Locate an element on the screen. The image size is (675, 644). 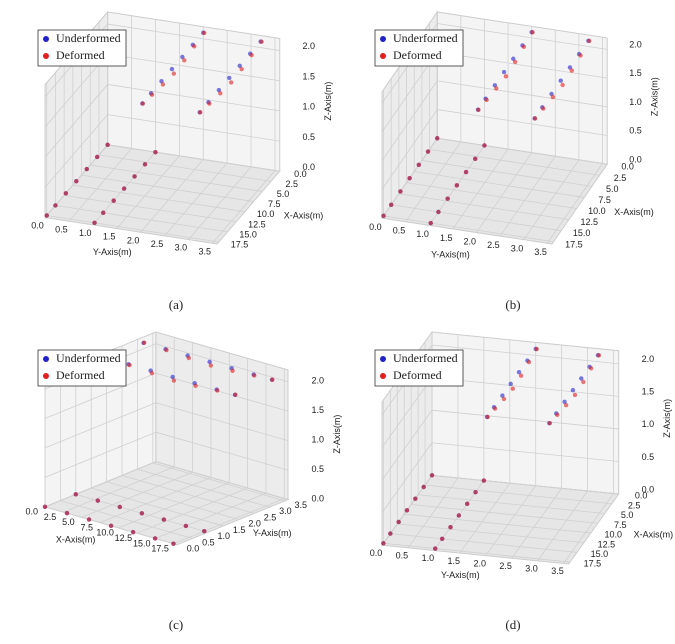
panel-label: (c) is located at coordinates (176, 624).